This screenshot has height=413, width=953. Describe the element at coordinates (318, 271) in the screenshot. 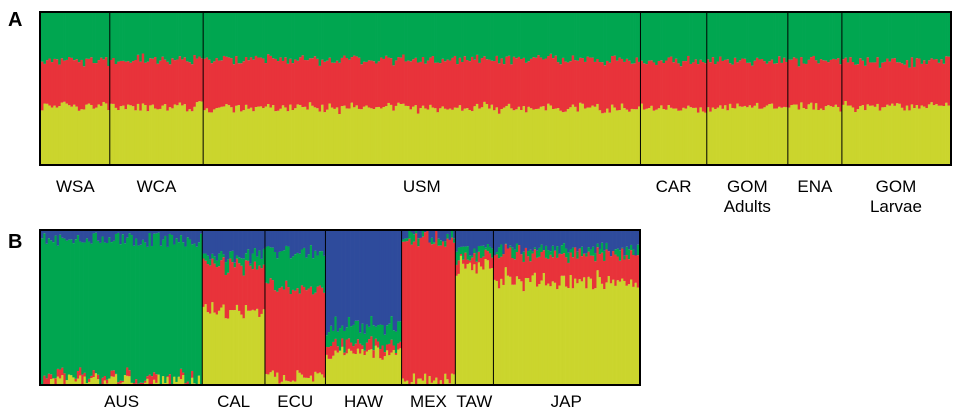

I see `bar-ecu-24-green` at that location.